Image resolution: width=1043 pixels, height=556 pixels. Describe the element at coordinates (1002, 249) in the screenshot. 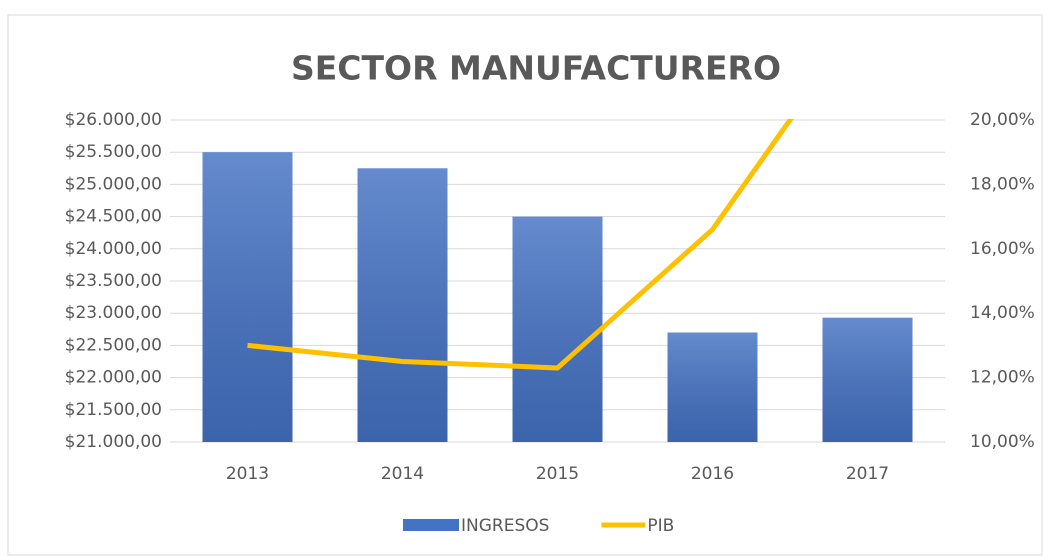

I see `y2-tick-label: 16,00%` at that location.